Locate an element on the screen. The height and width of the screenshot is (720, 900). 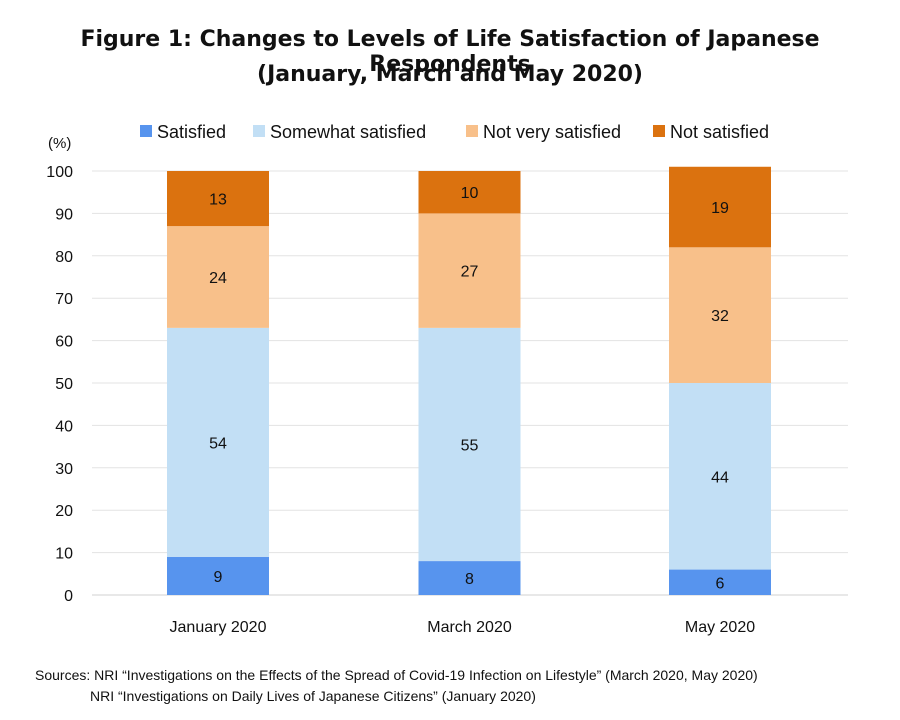
legend-label: Not satisfied is located at coordinates (719, 132).